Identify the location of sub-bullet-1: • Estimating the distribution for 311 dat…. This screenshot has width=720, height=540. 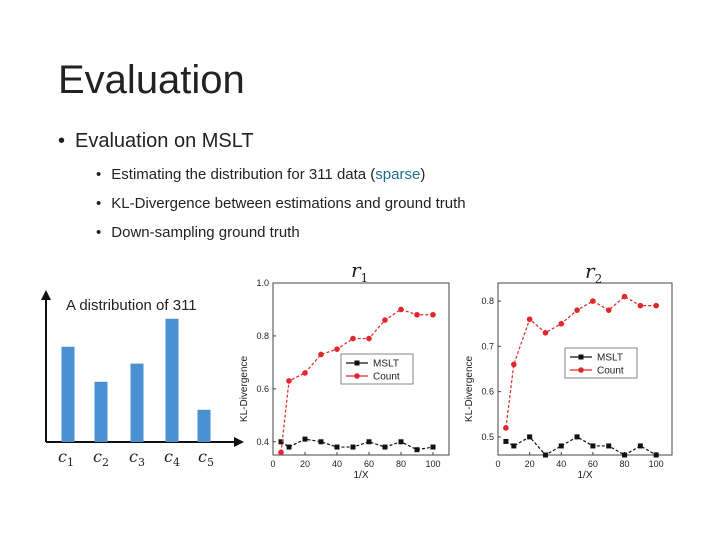
(260, 174).